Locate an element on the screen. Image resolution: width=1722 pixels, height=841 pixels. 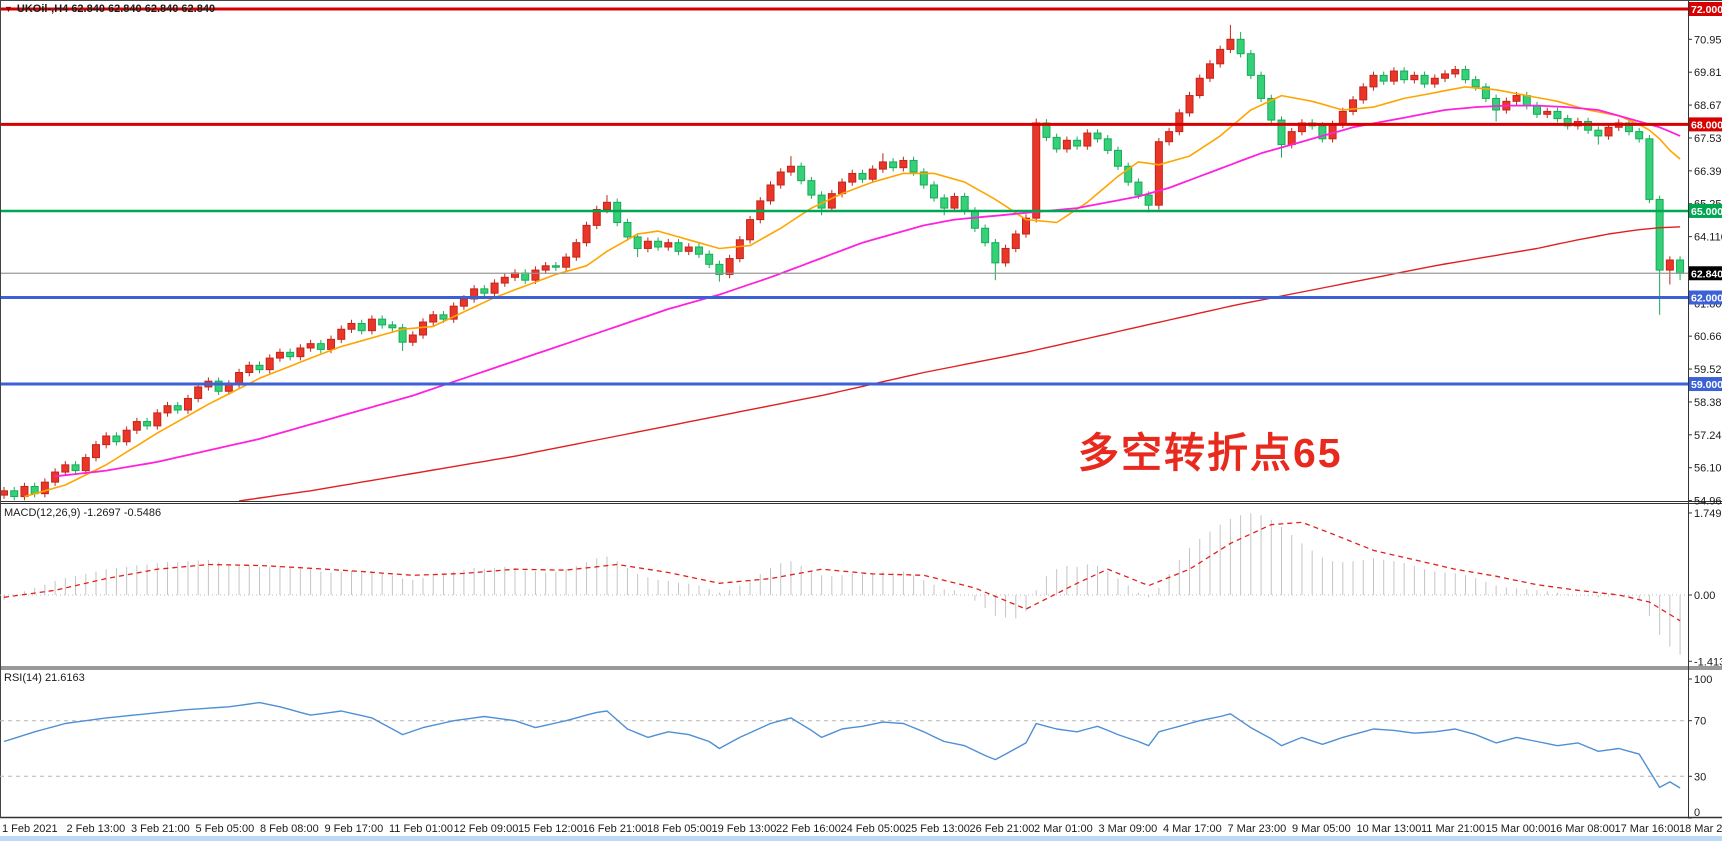
time-axis-label: 10 Mar 13:00 is located at coordinates (1389, 829).